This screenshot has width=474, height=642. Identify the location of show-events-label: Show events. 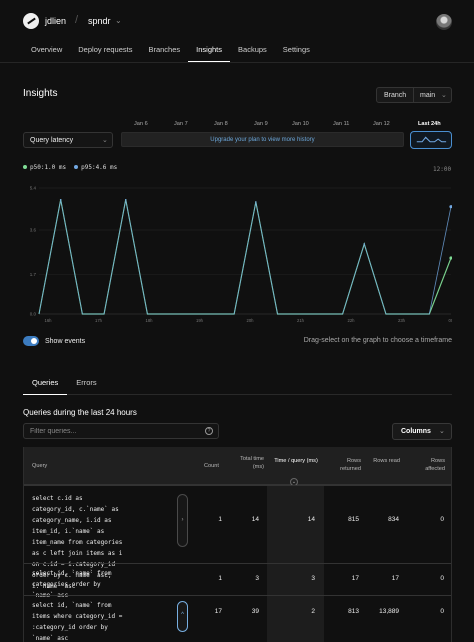
(65, 341).